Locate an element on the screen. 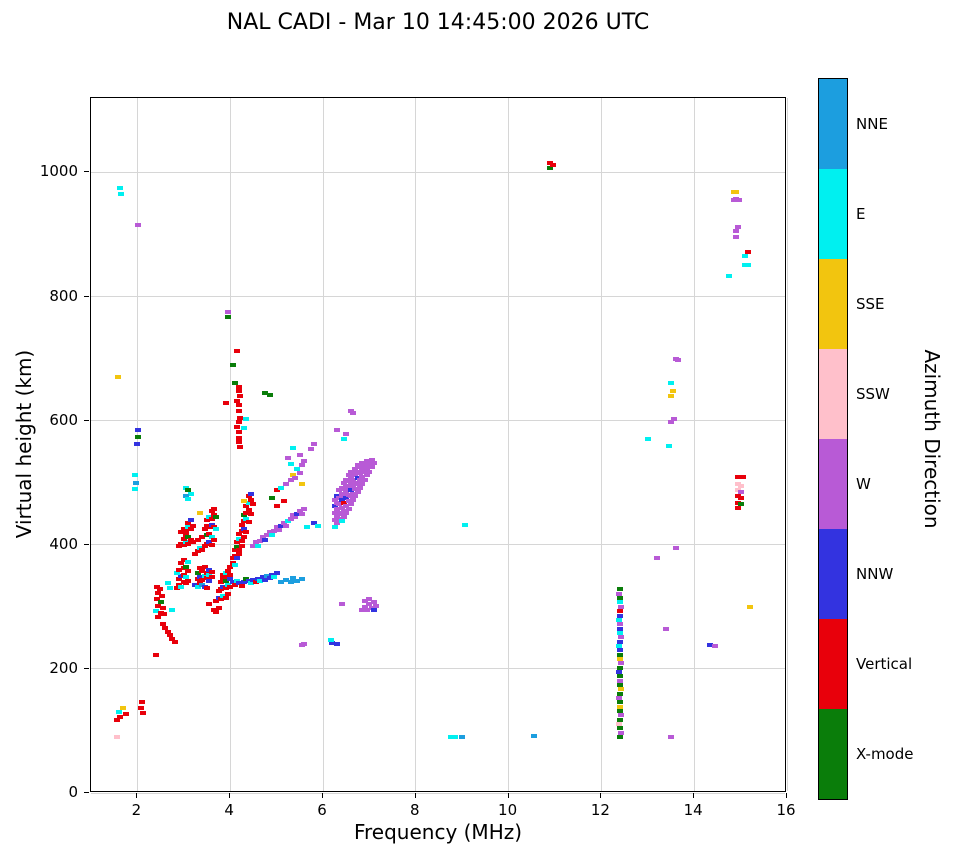 Image resolution: width=958 pixels, height=857 pixels. colorbar-segment-label: SSW is located at coordinates (873, 394).